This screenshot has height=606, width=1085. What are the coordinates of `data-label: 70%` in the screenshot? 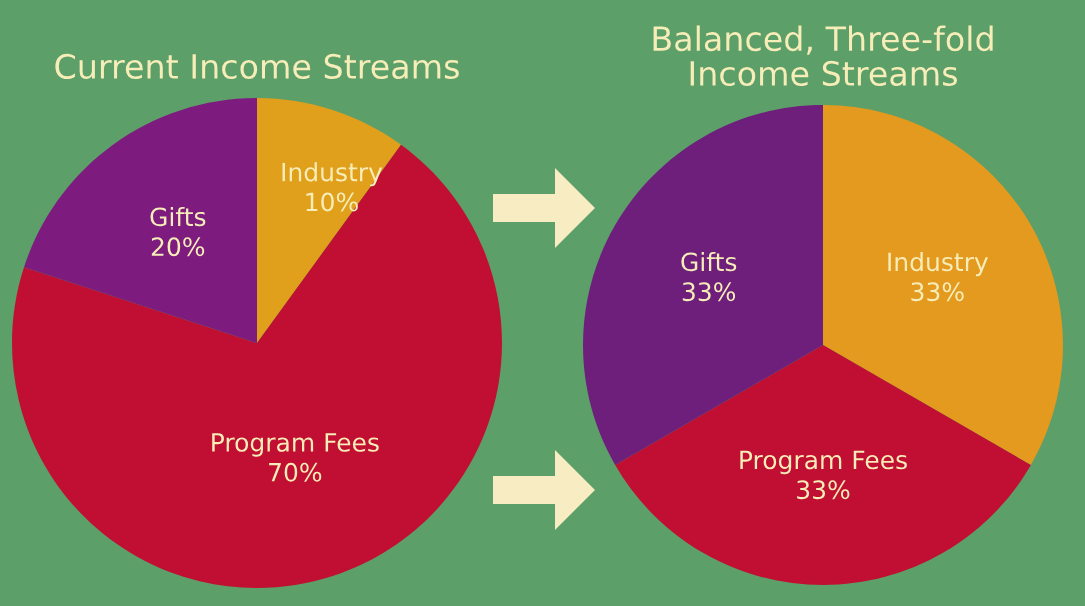 It's located at (295, 472).